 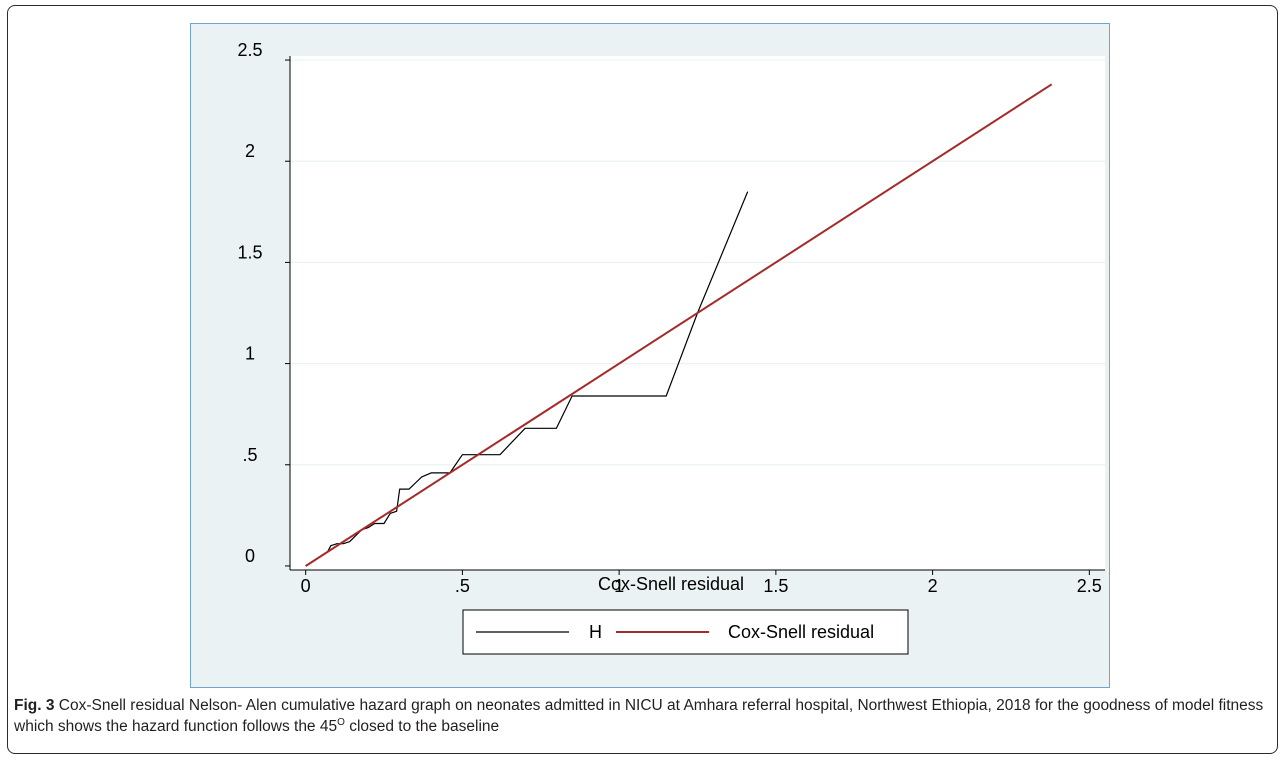 I want to click on y-tick-label: 2.5, so click(x=249, y=50).